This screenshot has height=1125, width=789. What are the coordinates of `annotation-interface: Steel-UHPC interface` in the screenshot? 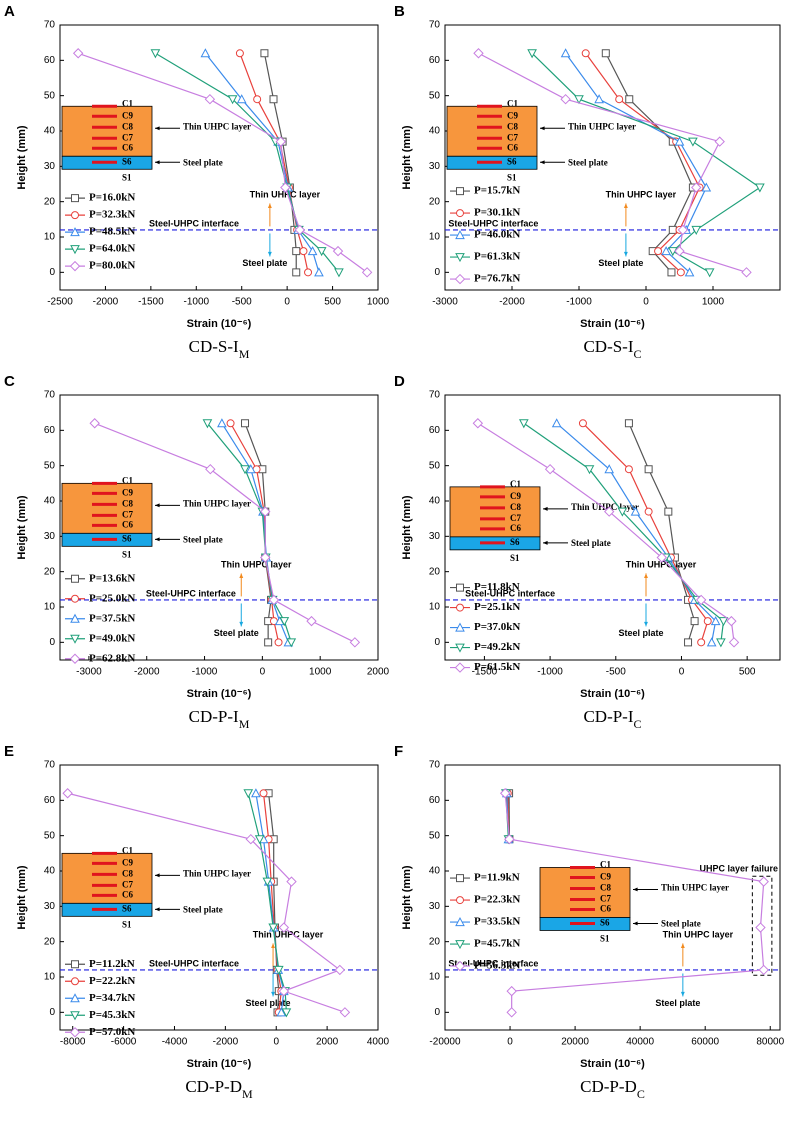 It's located at (191, 593).